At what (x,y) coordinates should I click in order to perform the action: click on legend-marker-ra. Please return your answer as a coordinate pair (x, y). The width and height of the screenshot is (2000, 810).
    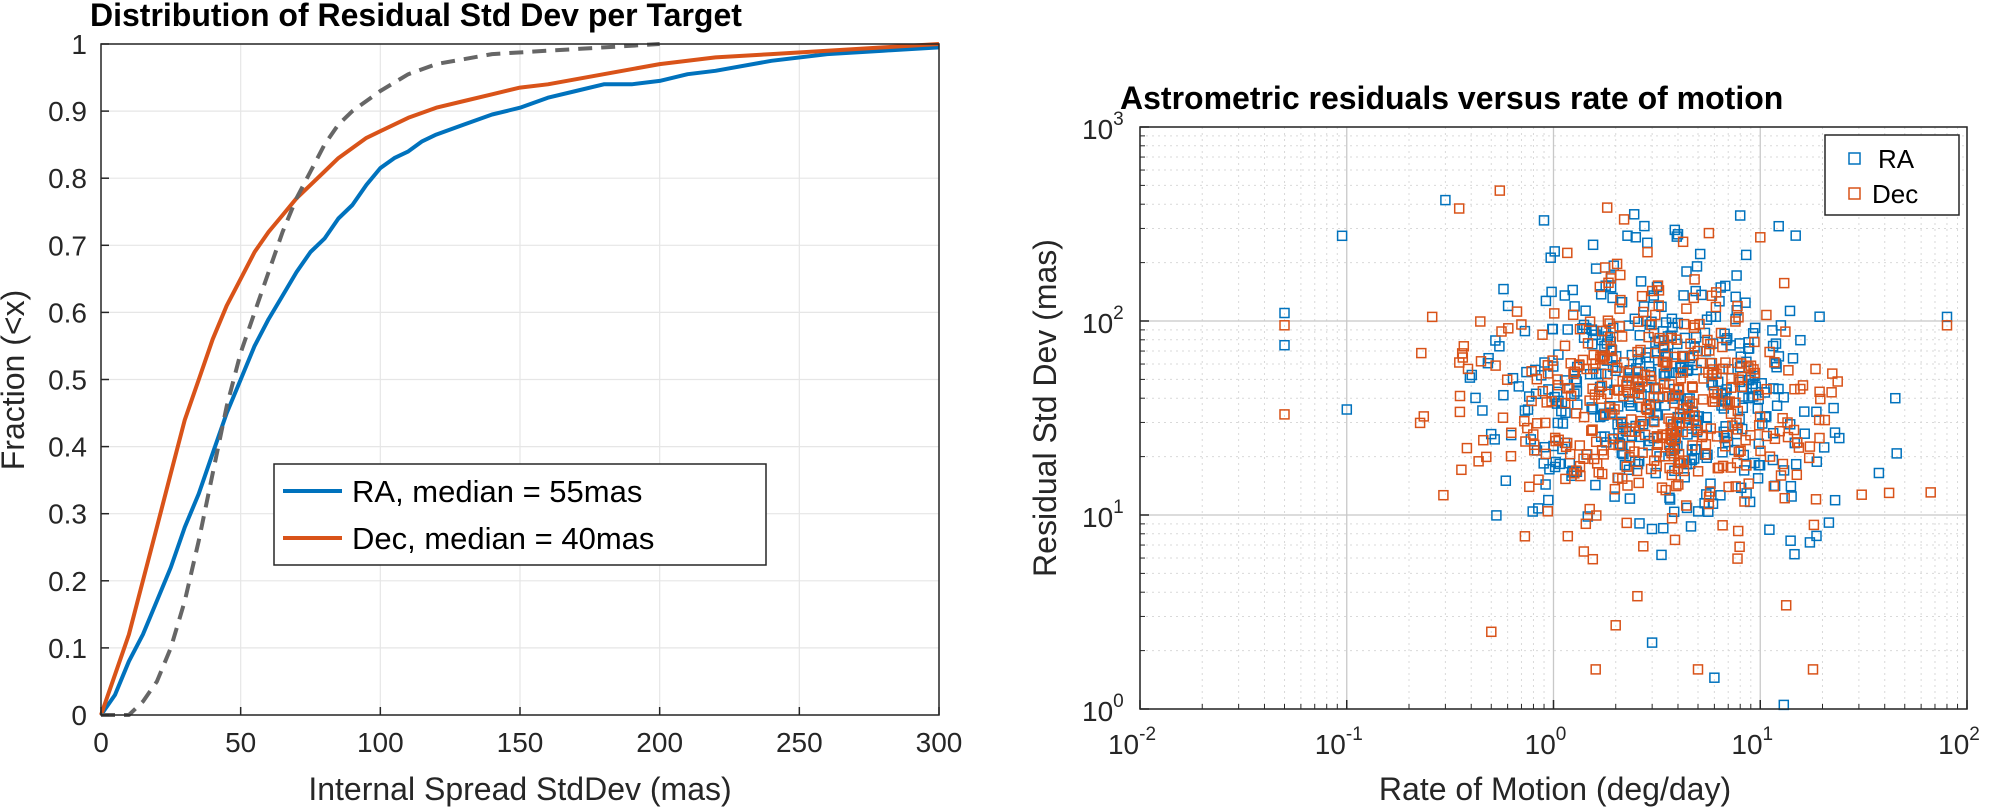
    Looking at the image, I should click on (1854, 158).